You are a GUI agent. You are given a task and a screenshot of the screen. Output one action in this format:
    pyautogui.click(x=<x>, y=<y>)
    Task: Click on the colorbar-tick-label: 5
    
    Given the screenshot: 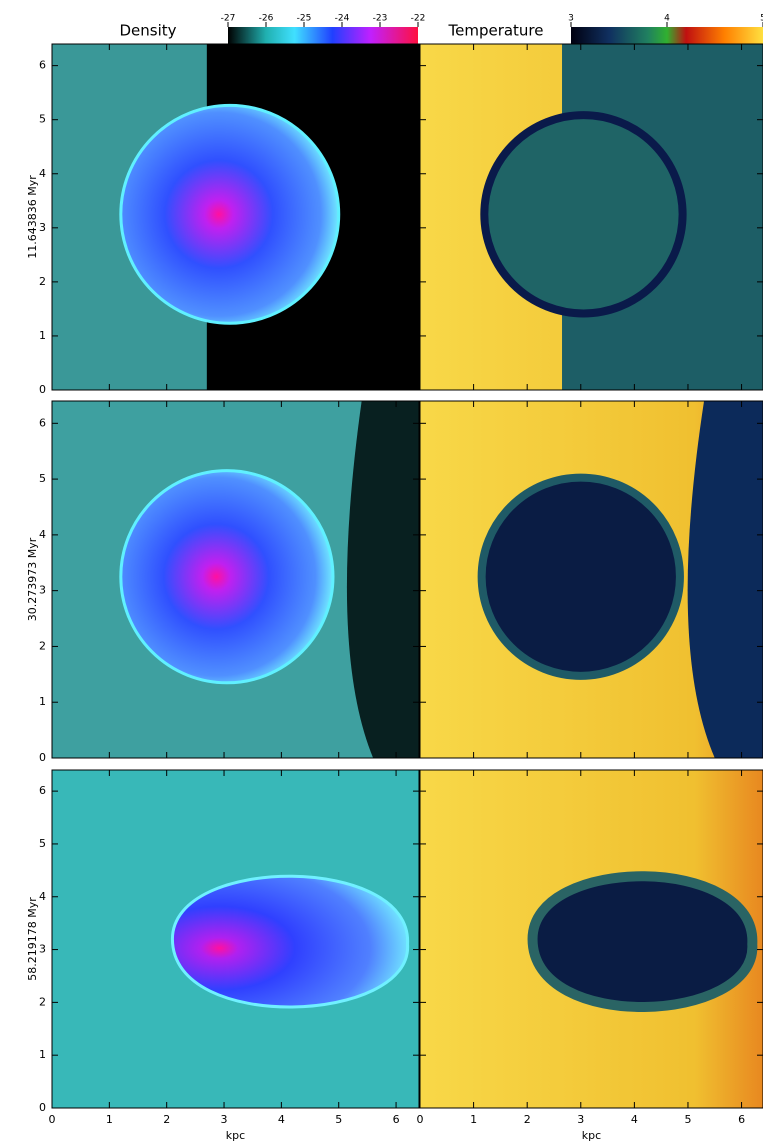 What is the action you would take?
    pyautogui.click(x=761, y=19)
    